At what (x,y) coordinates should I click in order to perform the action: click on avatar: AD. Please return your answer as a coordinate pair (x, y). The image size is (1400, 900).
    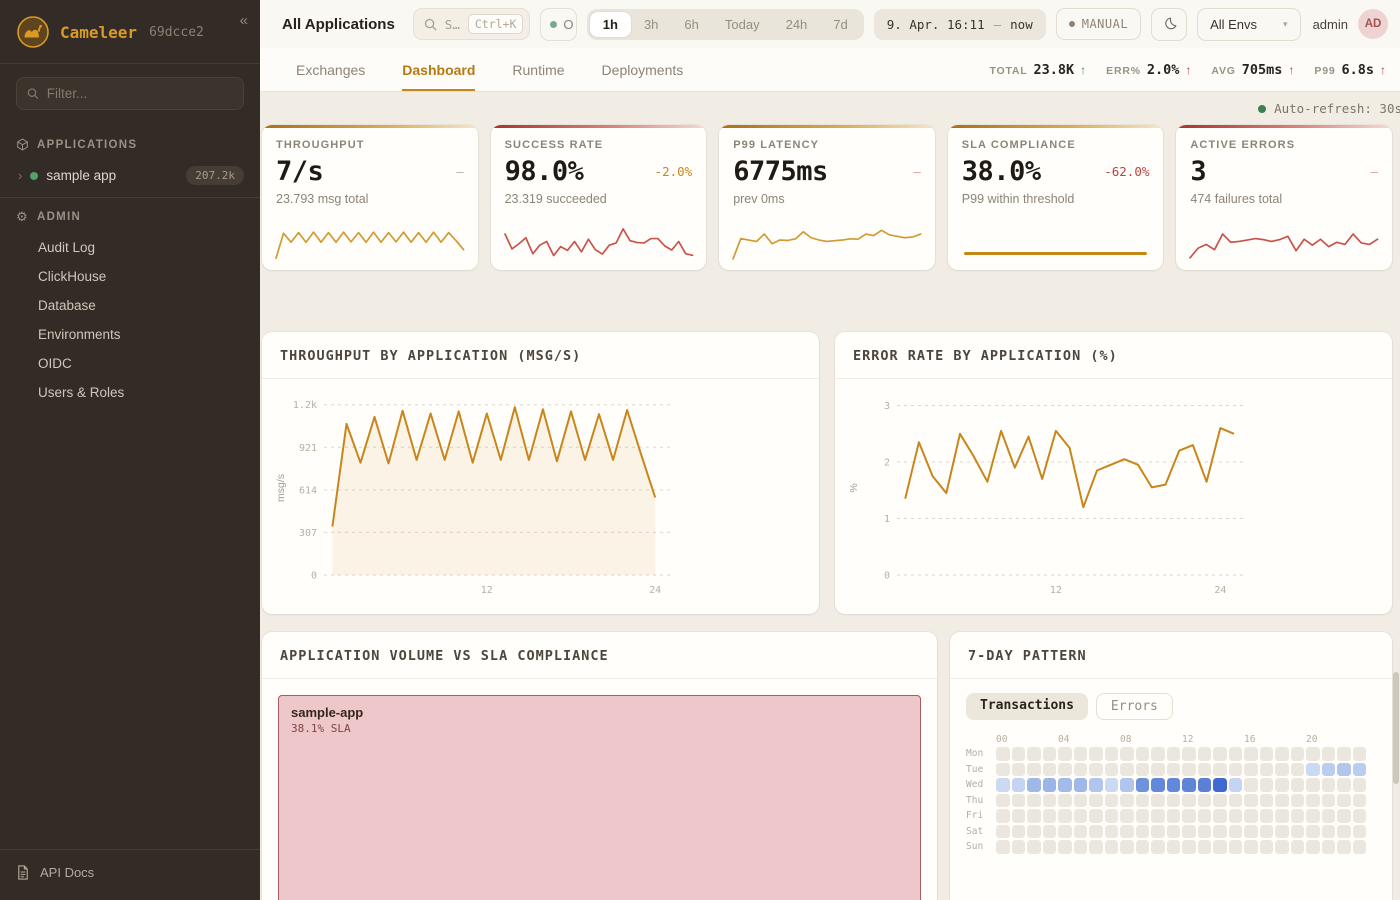
    Looking at the image, I should click on (1373, 24).